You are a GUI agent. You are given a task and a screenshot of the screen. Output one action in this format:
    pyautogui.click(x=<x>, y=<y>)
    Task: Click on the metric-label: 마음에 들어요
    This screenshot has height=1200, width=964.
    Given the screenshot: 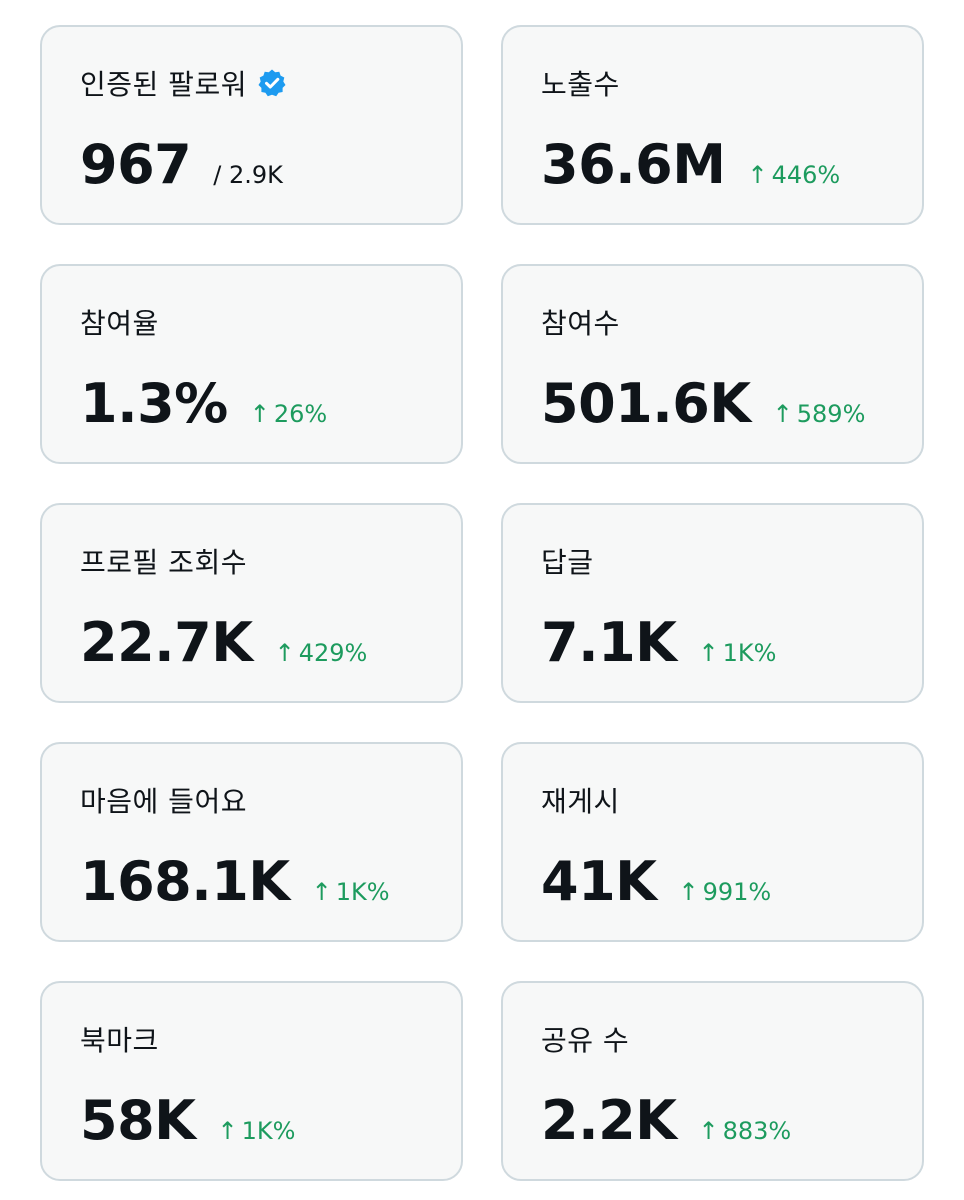 What is the action you would take?
    pyautogui.click(x=163, y=801)
    